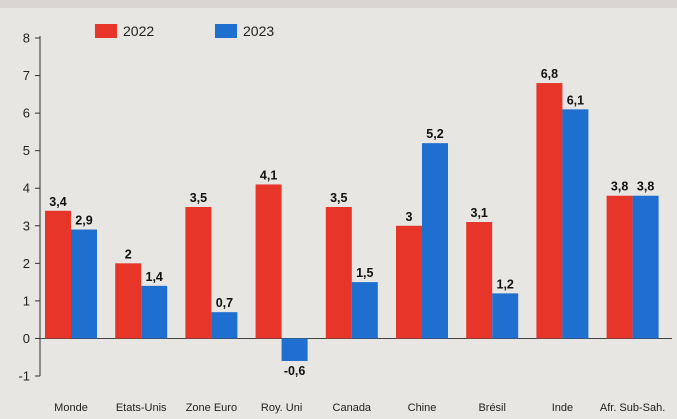 The width and height of the screenshot is (677, 419). Describe the element at coordinates (562, 408) in the screenshot. I see `category-label: Inde` at that location.